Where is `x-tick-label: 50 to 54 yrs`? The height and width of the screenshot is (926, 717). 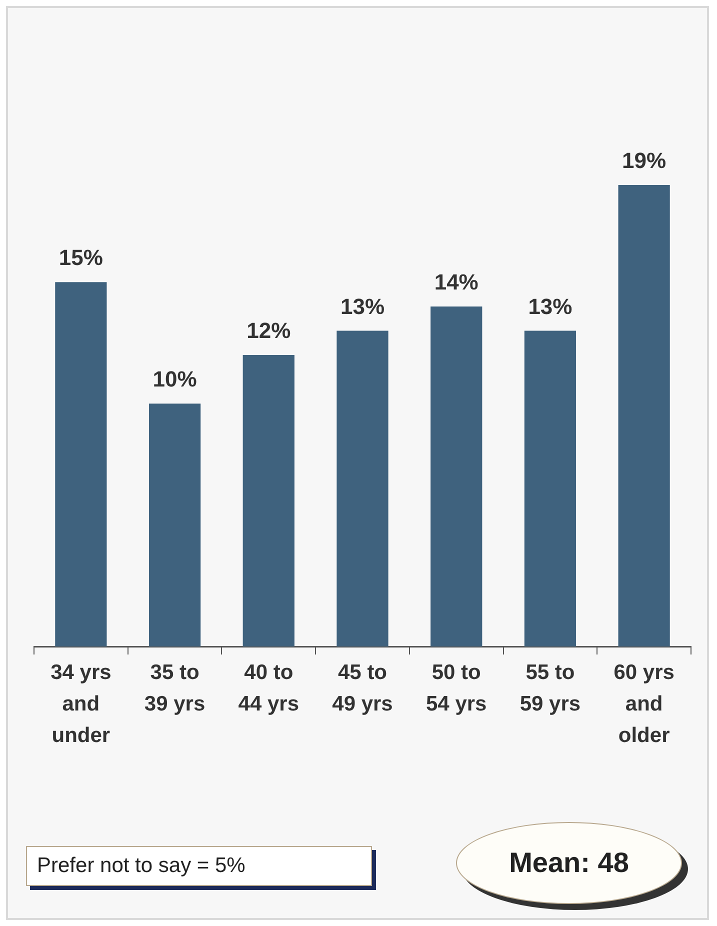 x-tick-label: 50 to 54 yrs is located at coordinates (456, 688).